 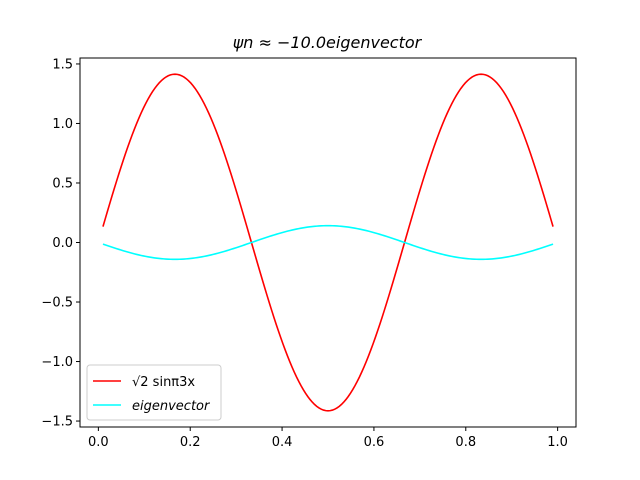 What do you see at coordinates (98, 442) in the screenshot?
I see `x-tick-label: 0.0` at bounding box center [98, 442].